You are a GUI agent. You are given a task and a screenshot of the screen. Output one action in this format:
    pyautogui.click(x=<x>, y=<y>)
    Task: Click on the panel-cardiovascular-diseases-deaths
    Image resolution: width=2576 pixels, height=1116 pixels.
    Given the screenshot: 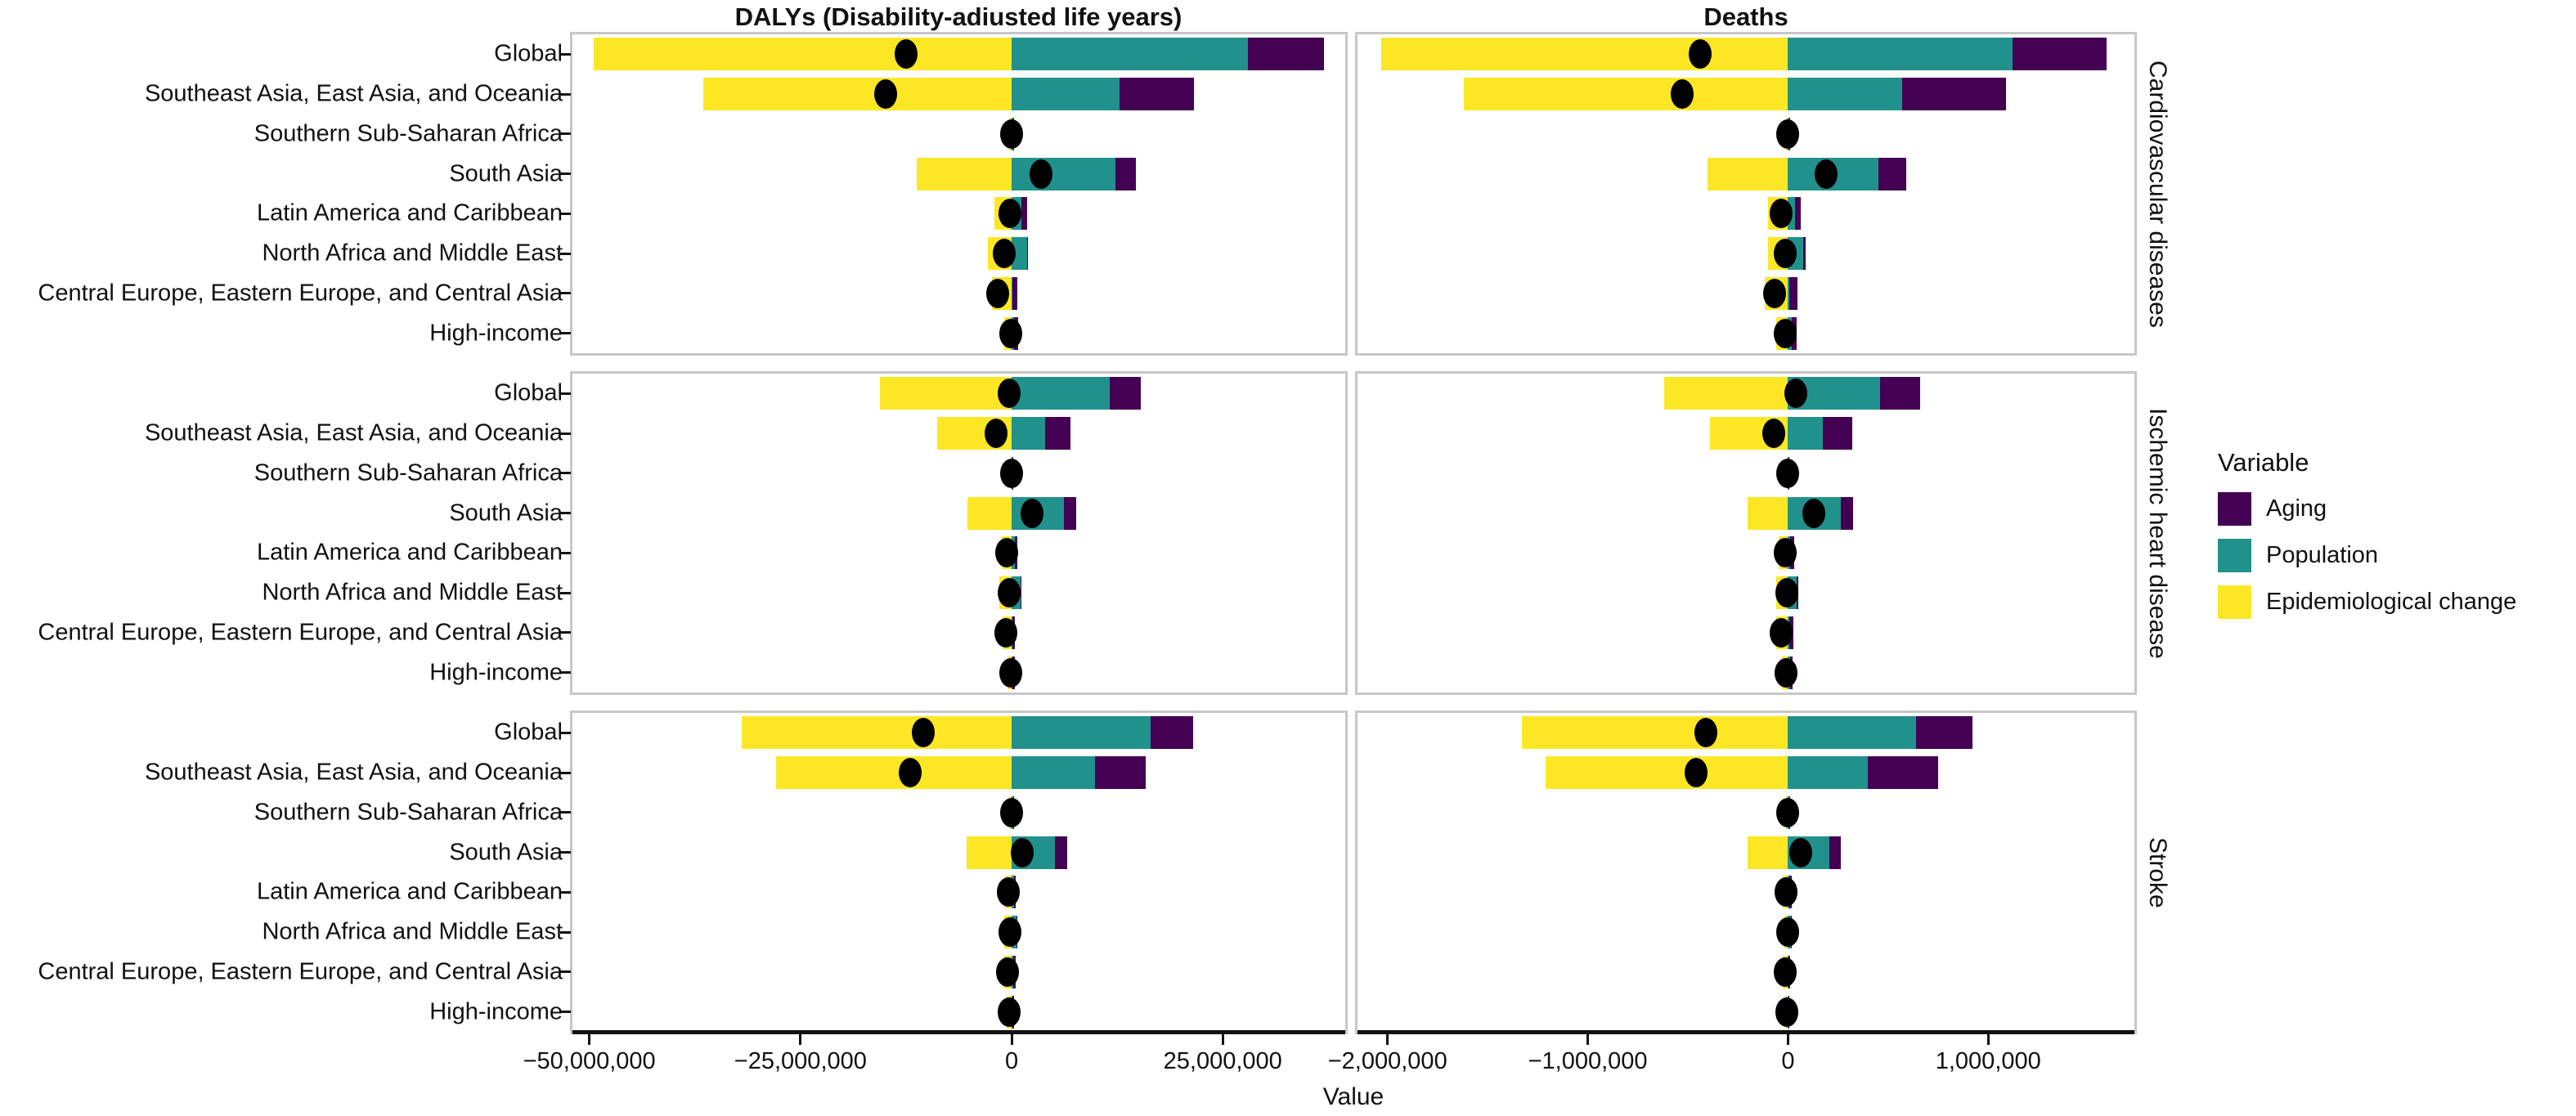 What is the action you would take?
    pyautogui.click(x=1746, y=194)
    